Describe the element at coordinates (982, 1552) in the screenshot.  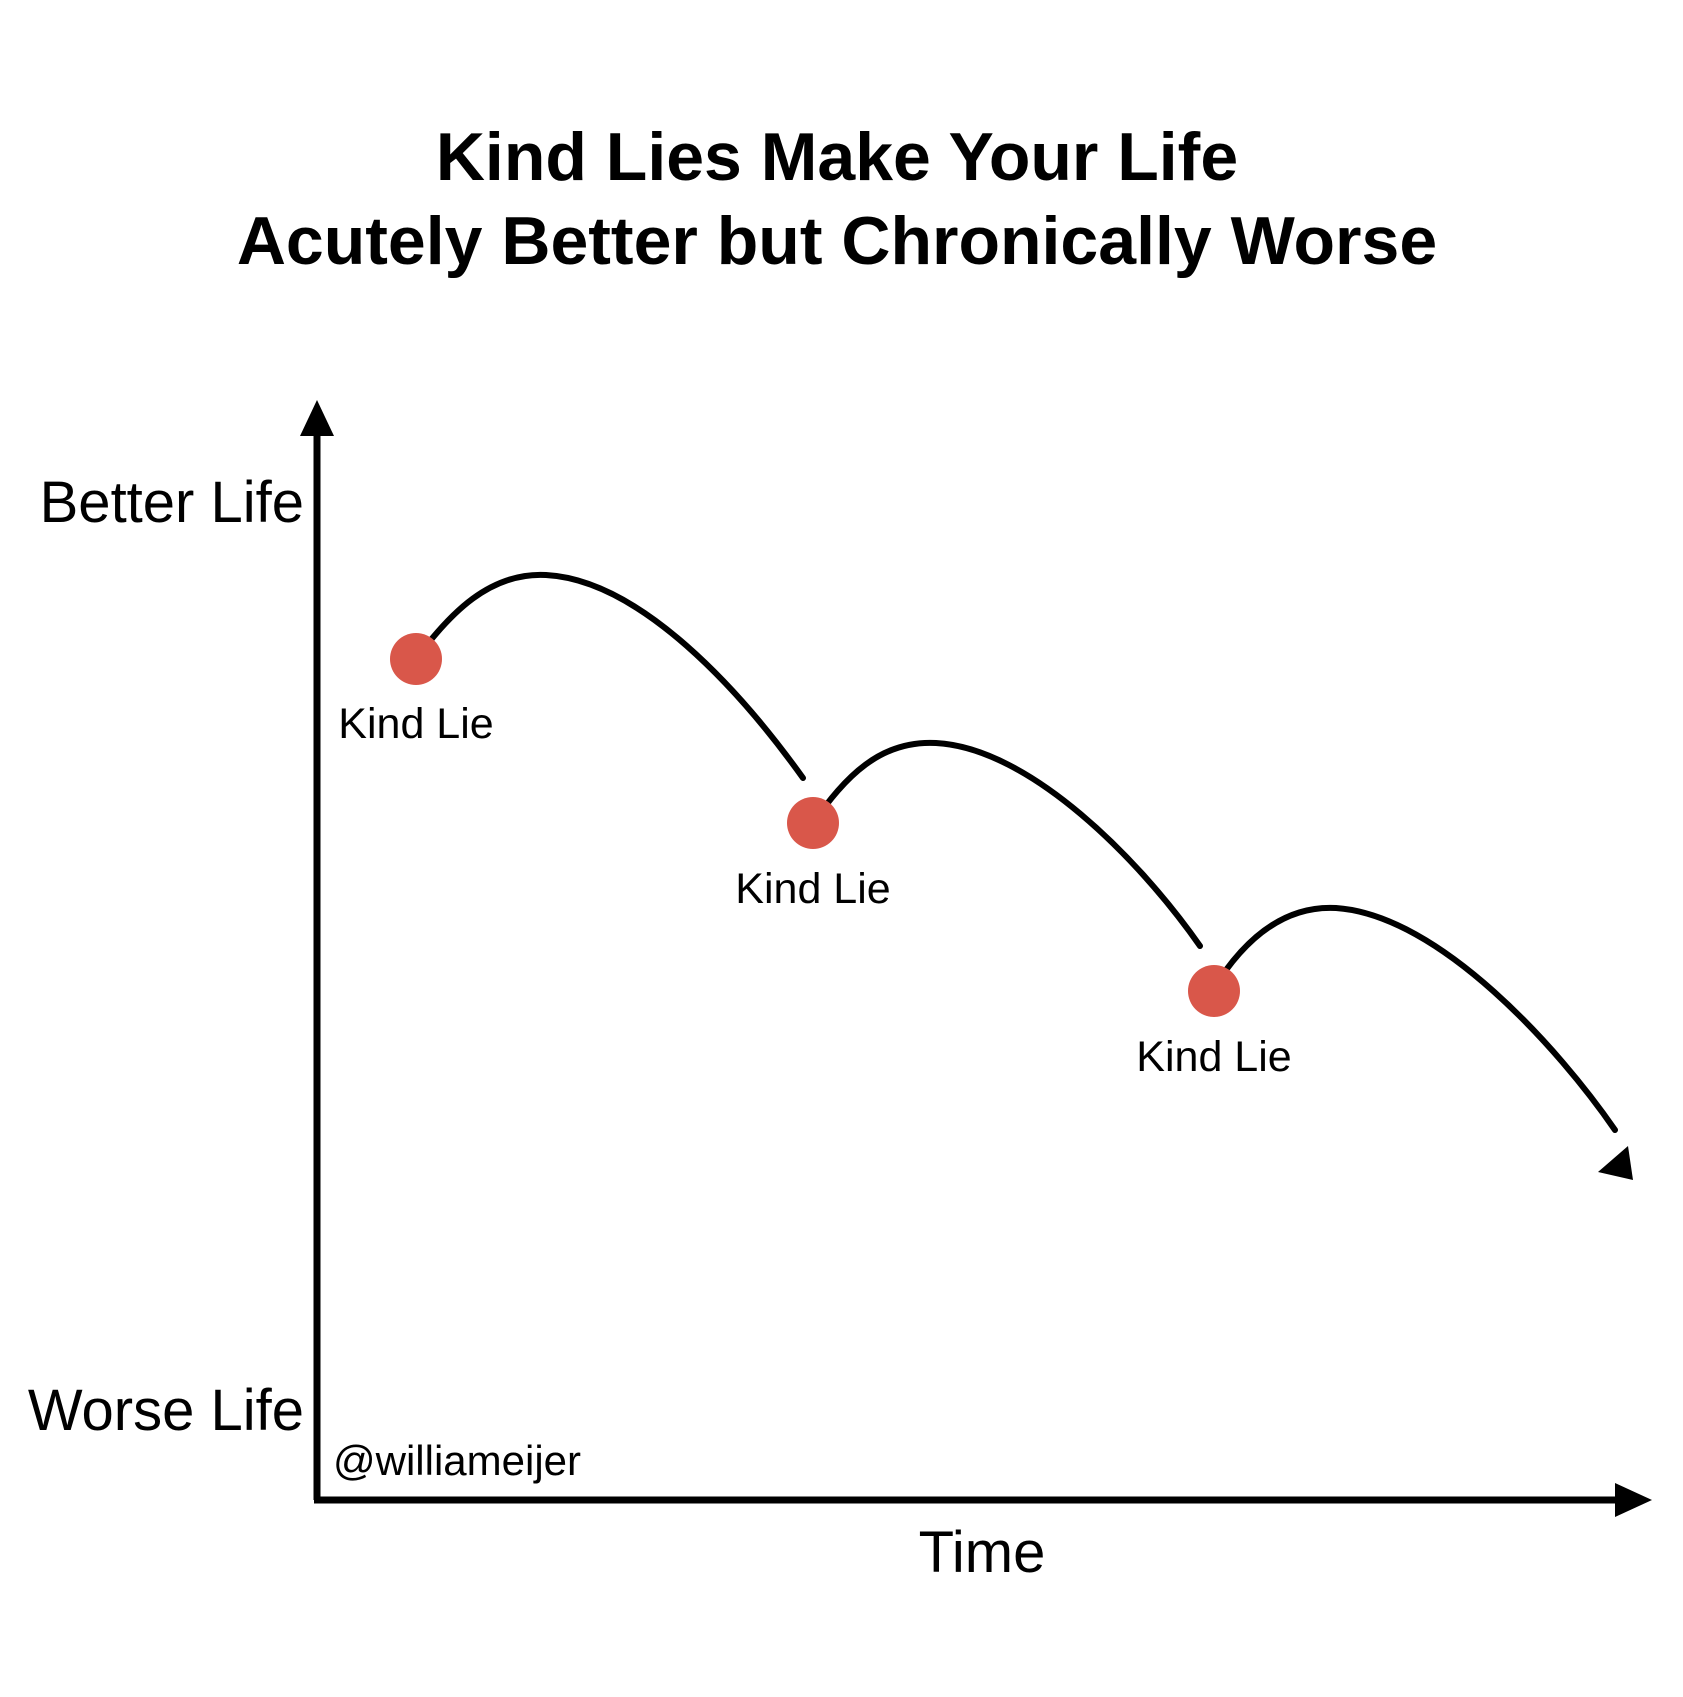
I see `x-axis-label: Time` at that location.